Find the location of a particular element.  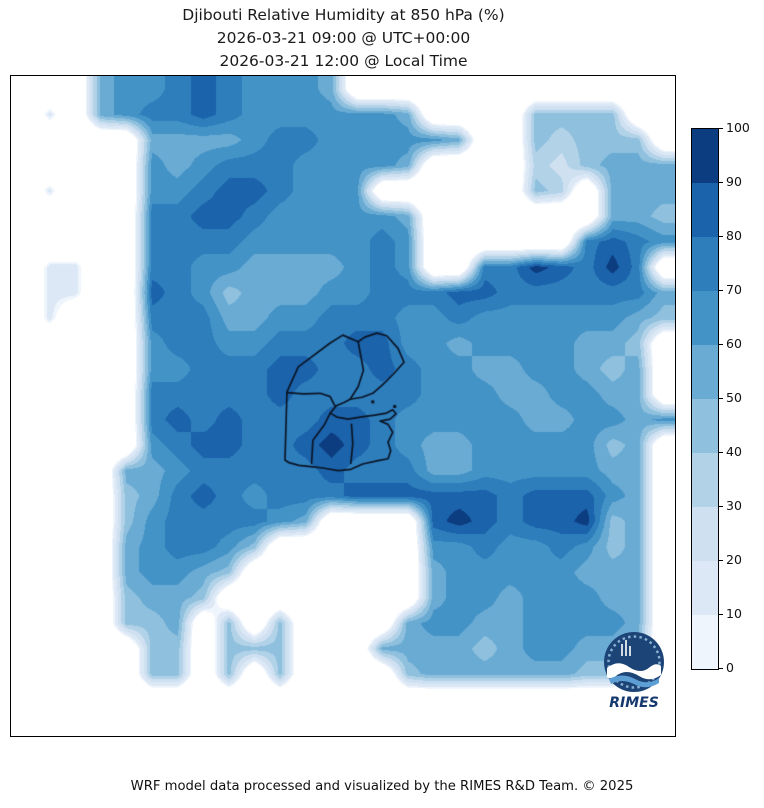

colorbar-tick-label: 70 is located at coordinates (734, 289).